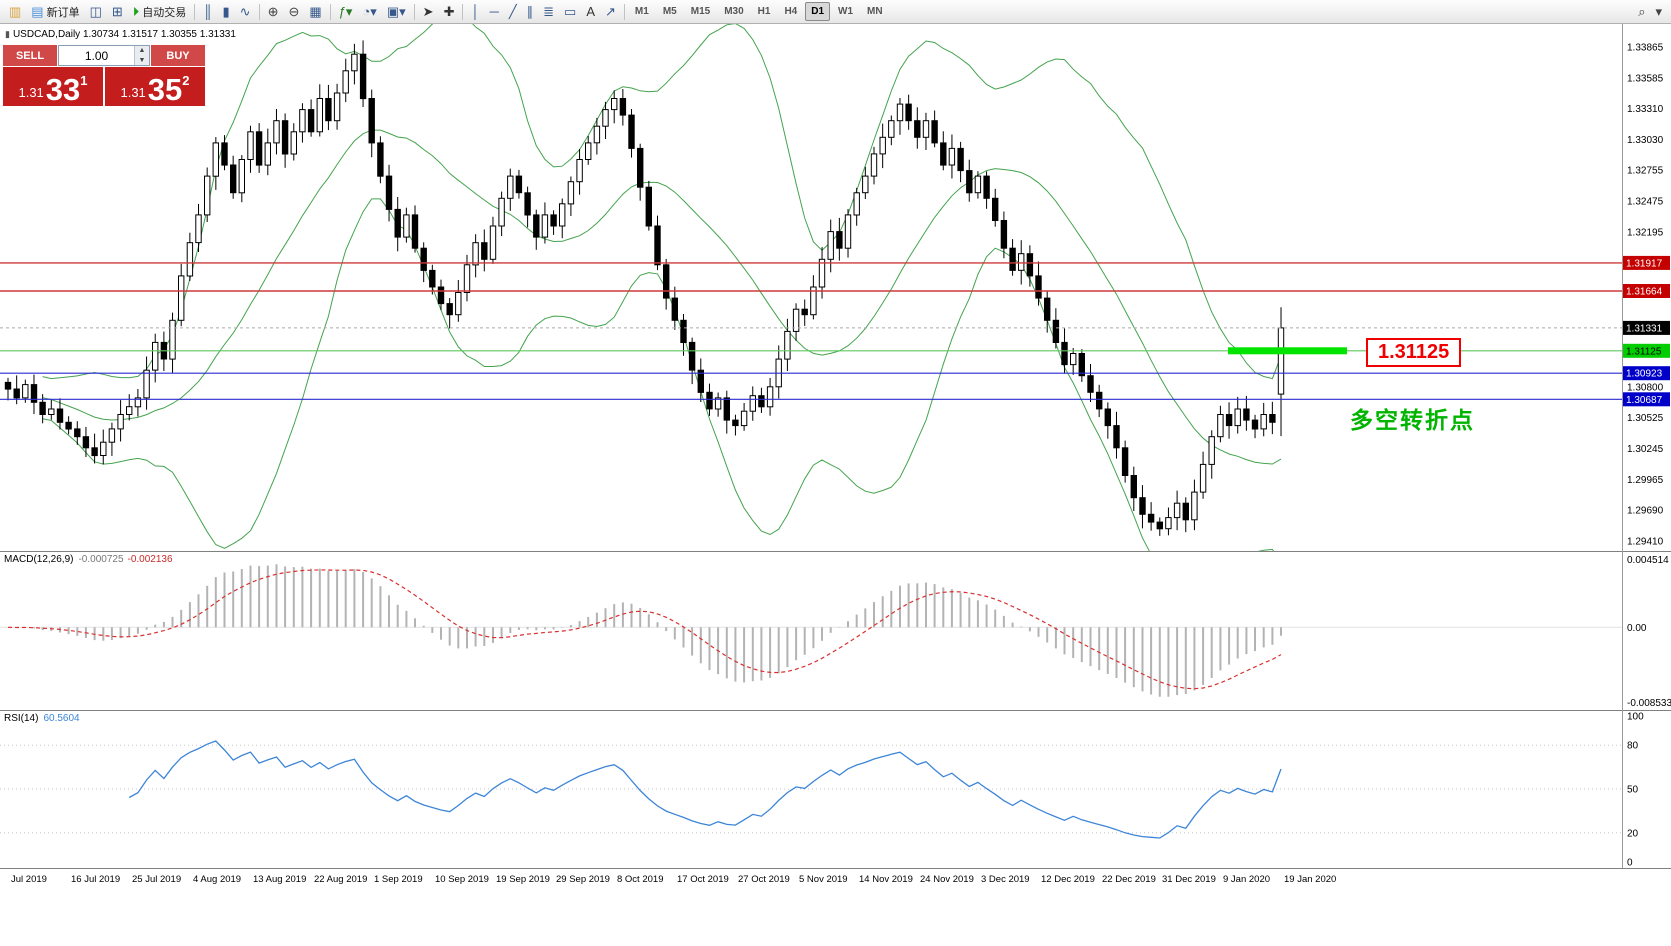 The image size is (1671, 946). What do you see at coordinates (293, 12) in the screenshot?
I see `zoom-out-button: ⊖` at bounding box center [293, 12].